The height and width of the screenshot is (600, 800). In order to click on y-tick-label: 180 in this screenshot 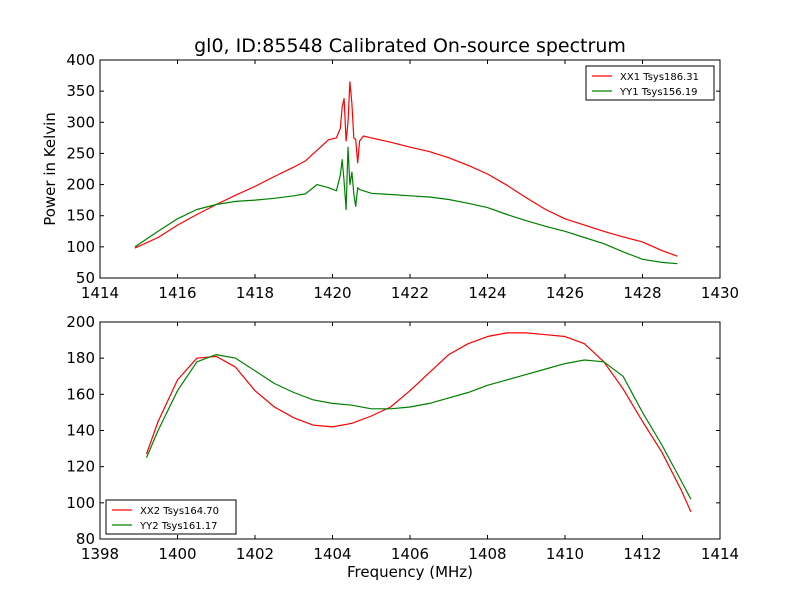, I will do `click(80, 358)`.